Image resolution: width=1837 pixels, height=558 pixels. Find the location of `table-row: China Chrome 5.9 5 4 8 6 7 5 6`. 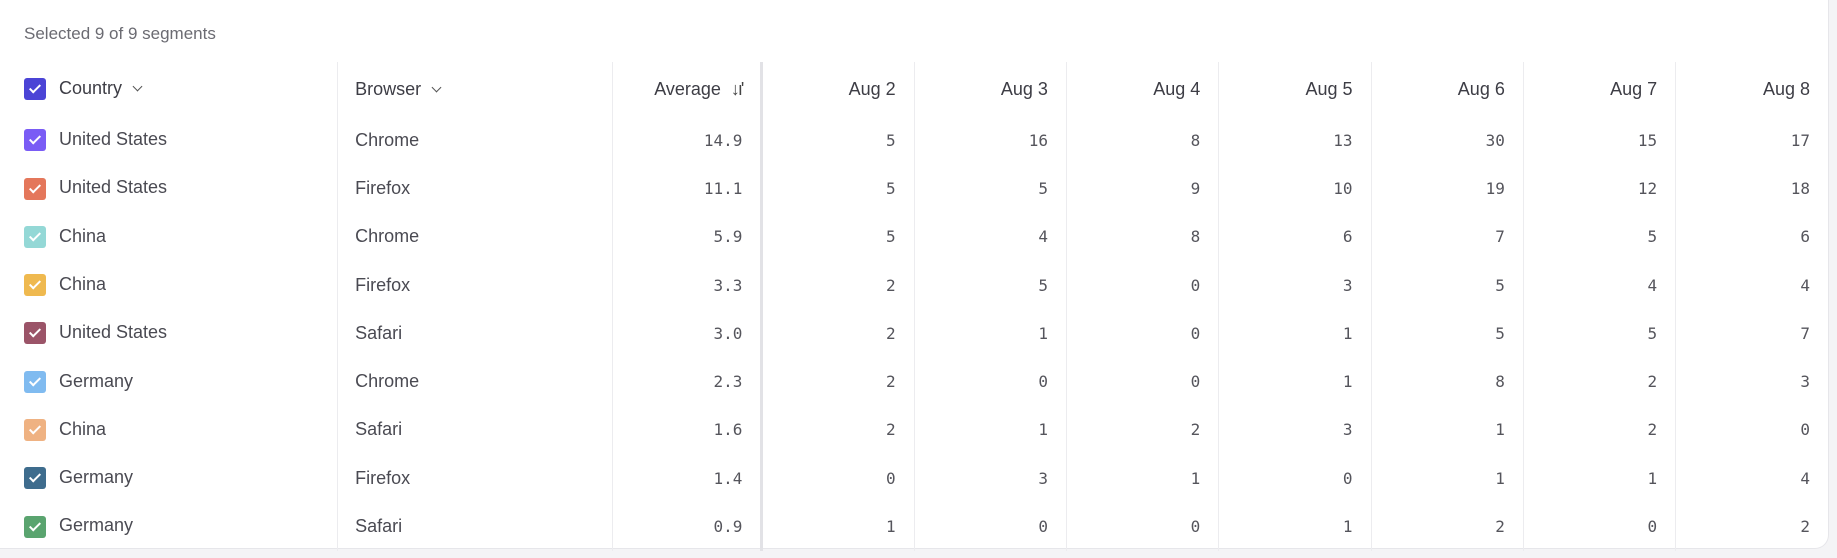

table-row: China Chrome 5.9 5 4 8 6 7 5 6 is located at coordinates (914, 236).